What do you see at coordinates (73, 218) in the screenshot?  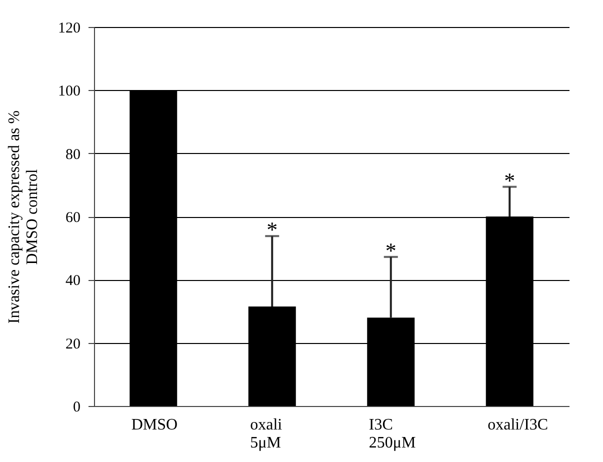 I see `y-tick-label: 60` at bounding box center [73, 218].